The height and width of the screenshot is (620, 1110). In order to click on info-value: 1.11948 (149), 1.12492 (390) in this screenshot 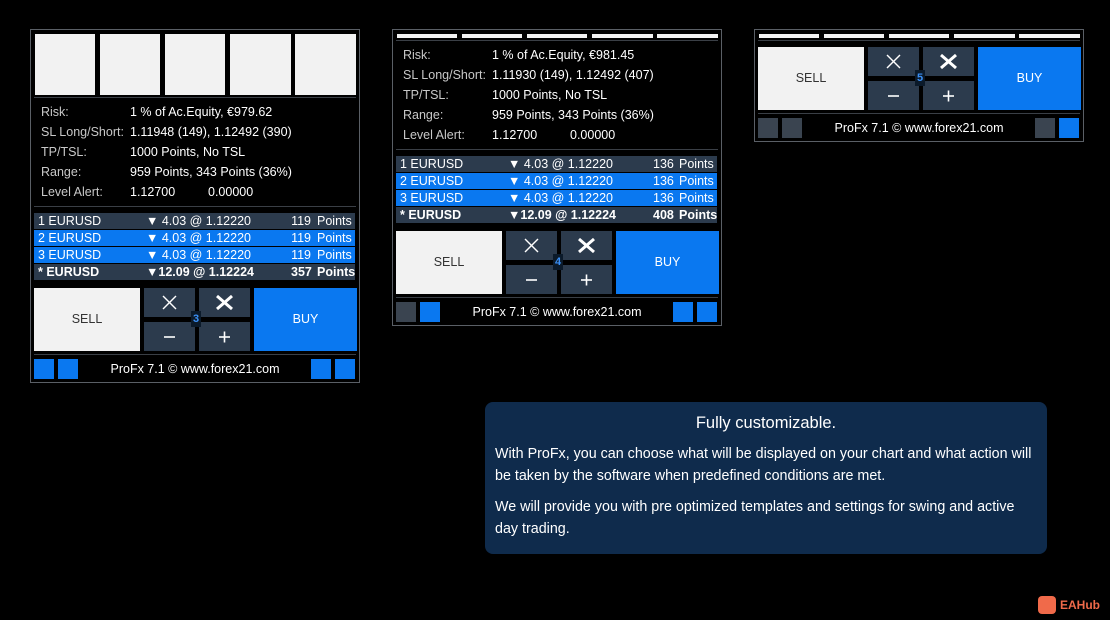, I will do `click(211, 132)`.